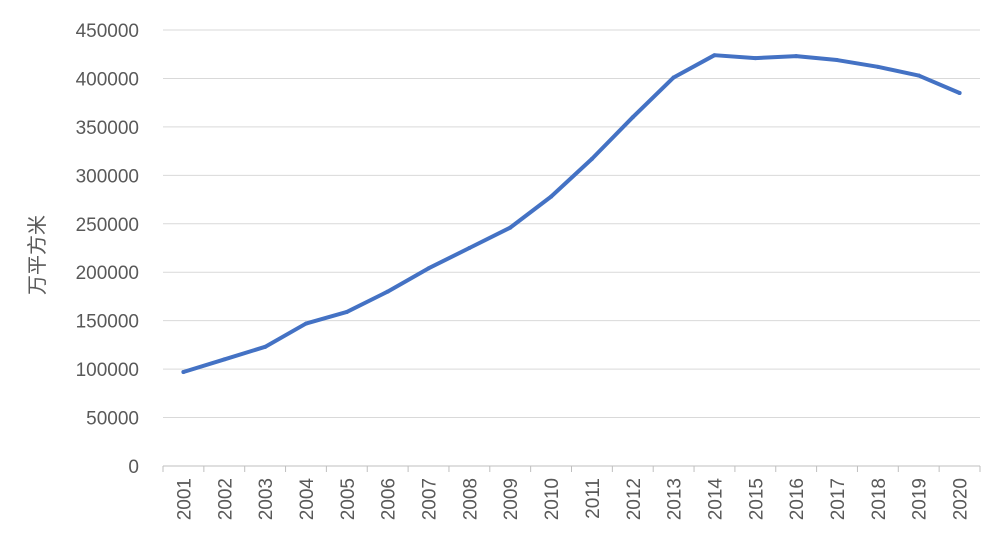  Describe the element at coordinates (184, 499) in the screenshot. I see `x-tick-label: 2001` at that location.